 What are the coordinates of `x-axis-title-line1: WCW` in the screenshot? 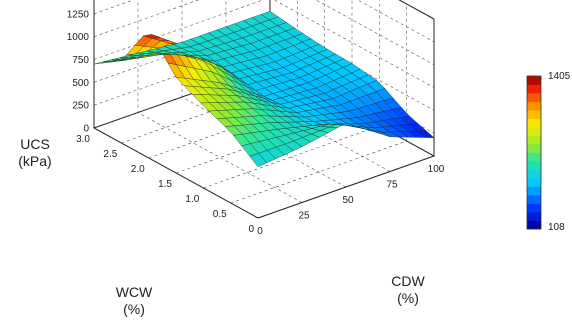 It's located at (134, 292).